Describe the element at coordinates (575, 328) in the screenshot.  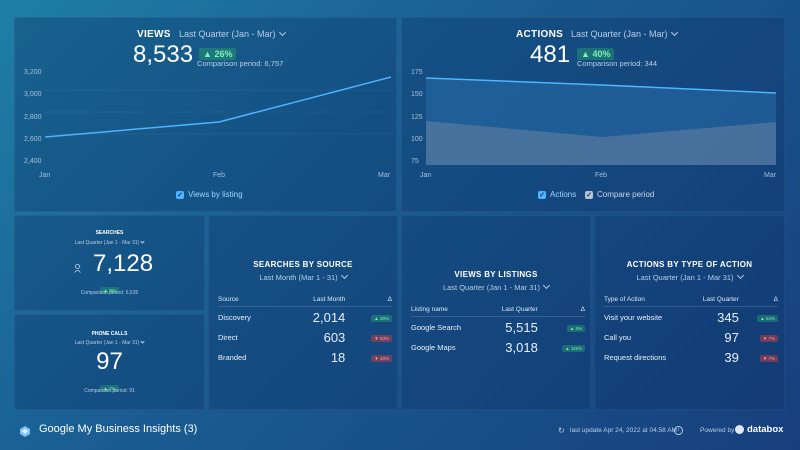
I see `row-delta-badge: ▲ 5%` at that location.